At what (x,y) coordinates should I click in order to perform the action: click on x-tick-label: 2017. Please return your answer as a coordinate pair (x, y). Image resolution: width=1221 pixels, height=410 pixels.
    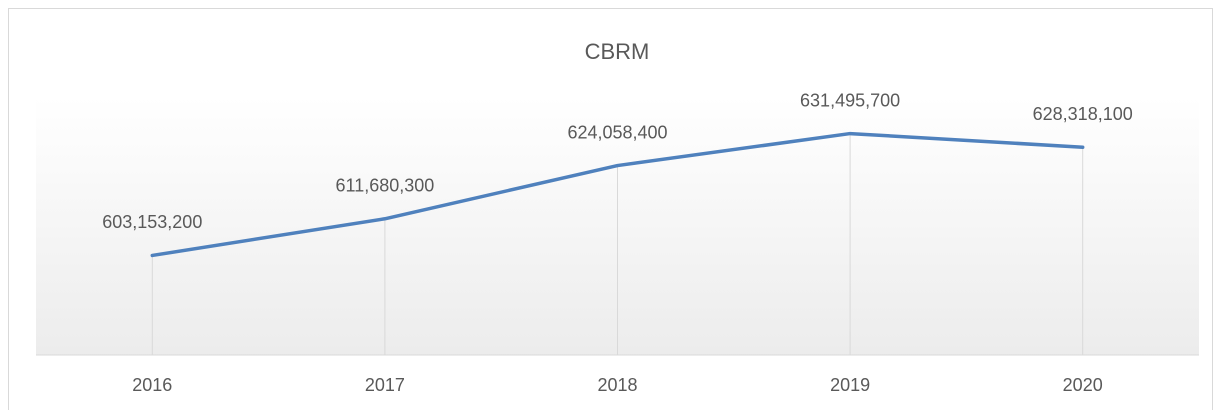
    Looking at the image, I should click on (385, 385).